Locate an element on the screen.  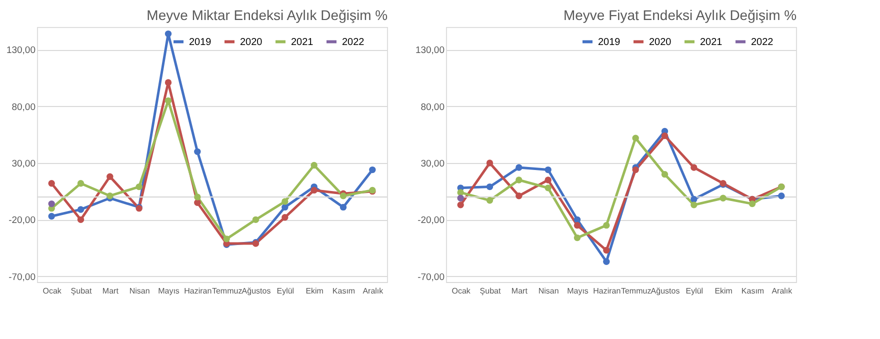
chart-title: Meyve Fiyat Endeksi Aylık Değişim % is located at coordinates (680, 15).